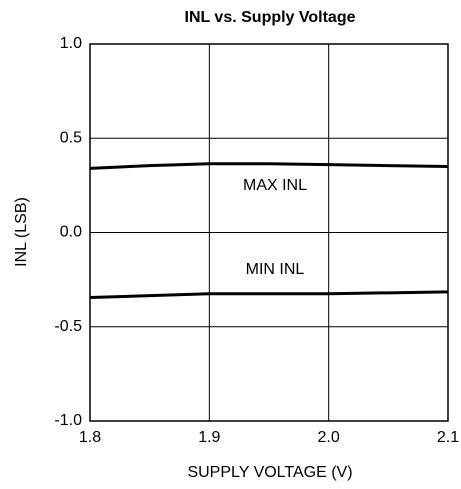 The height and width of the screenshot is (489, 461). Describe the element at coordinates (275, 269) in the screenshot. I see `line-annotation: MIN INL` at that location.